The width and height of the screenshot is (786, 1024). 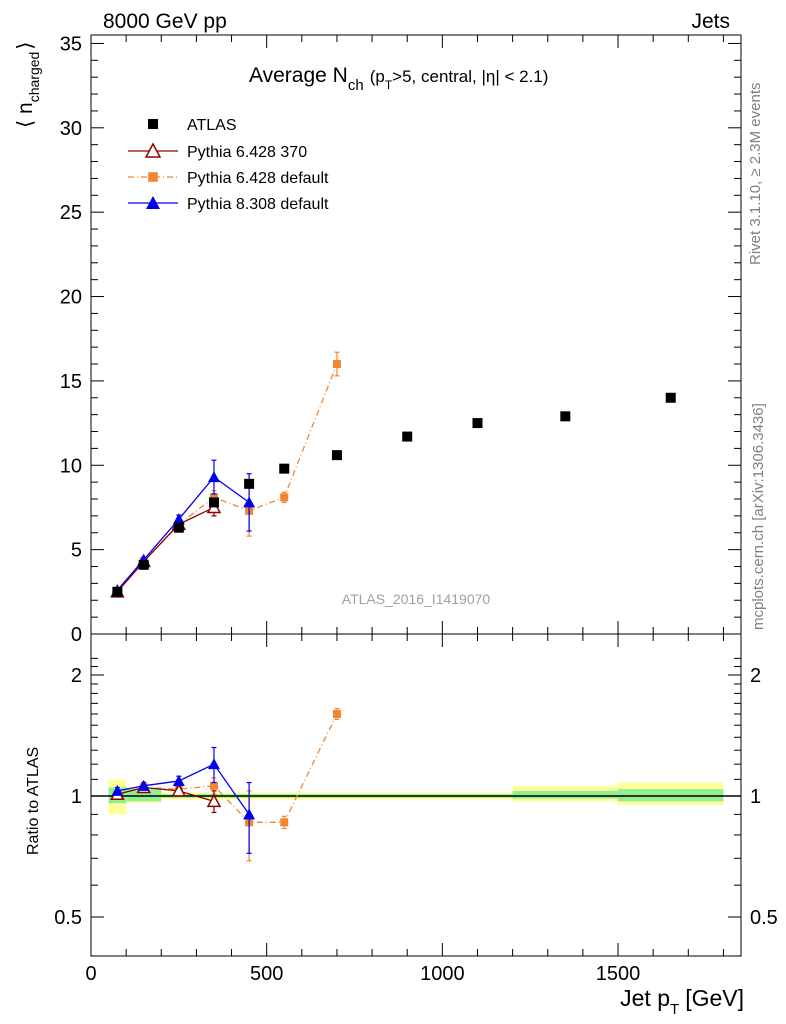 What do you see at coordinates (356, 85) in the screenshot?
I see `title-sub: ch` at bounding box center [356, 85].